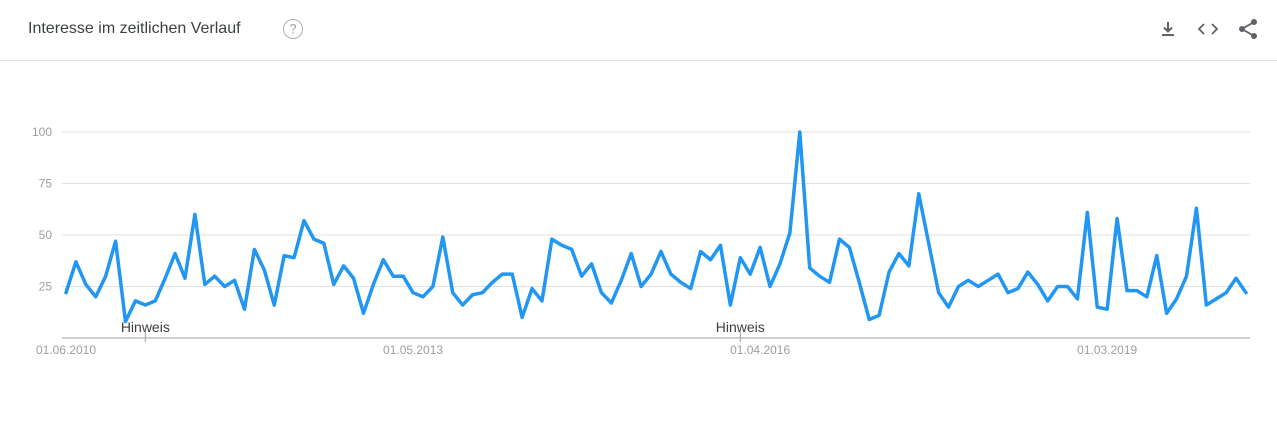 The height and width of the screenshot is (436, 1277). I want to click on card-header: Interesse im zeitlichen Verlauf ?, so click(638, 30).